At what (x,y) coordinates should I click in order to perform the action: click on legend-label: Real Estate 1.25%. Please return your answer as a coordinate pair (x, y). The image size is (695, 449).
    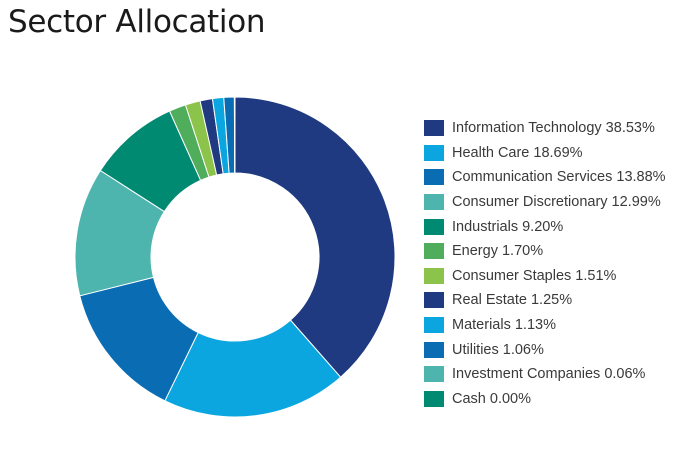
    Looking at the image, I should click on (512, 300).